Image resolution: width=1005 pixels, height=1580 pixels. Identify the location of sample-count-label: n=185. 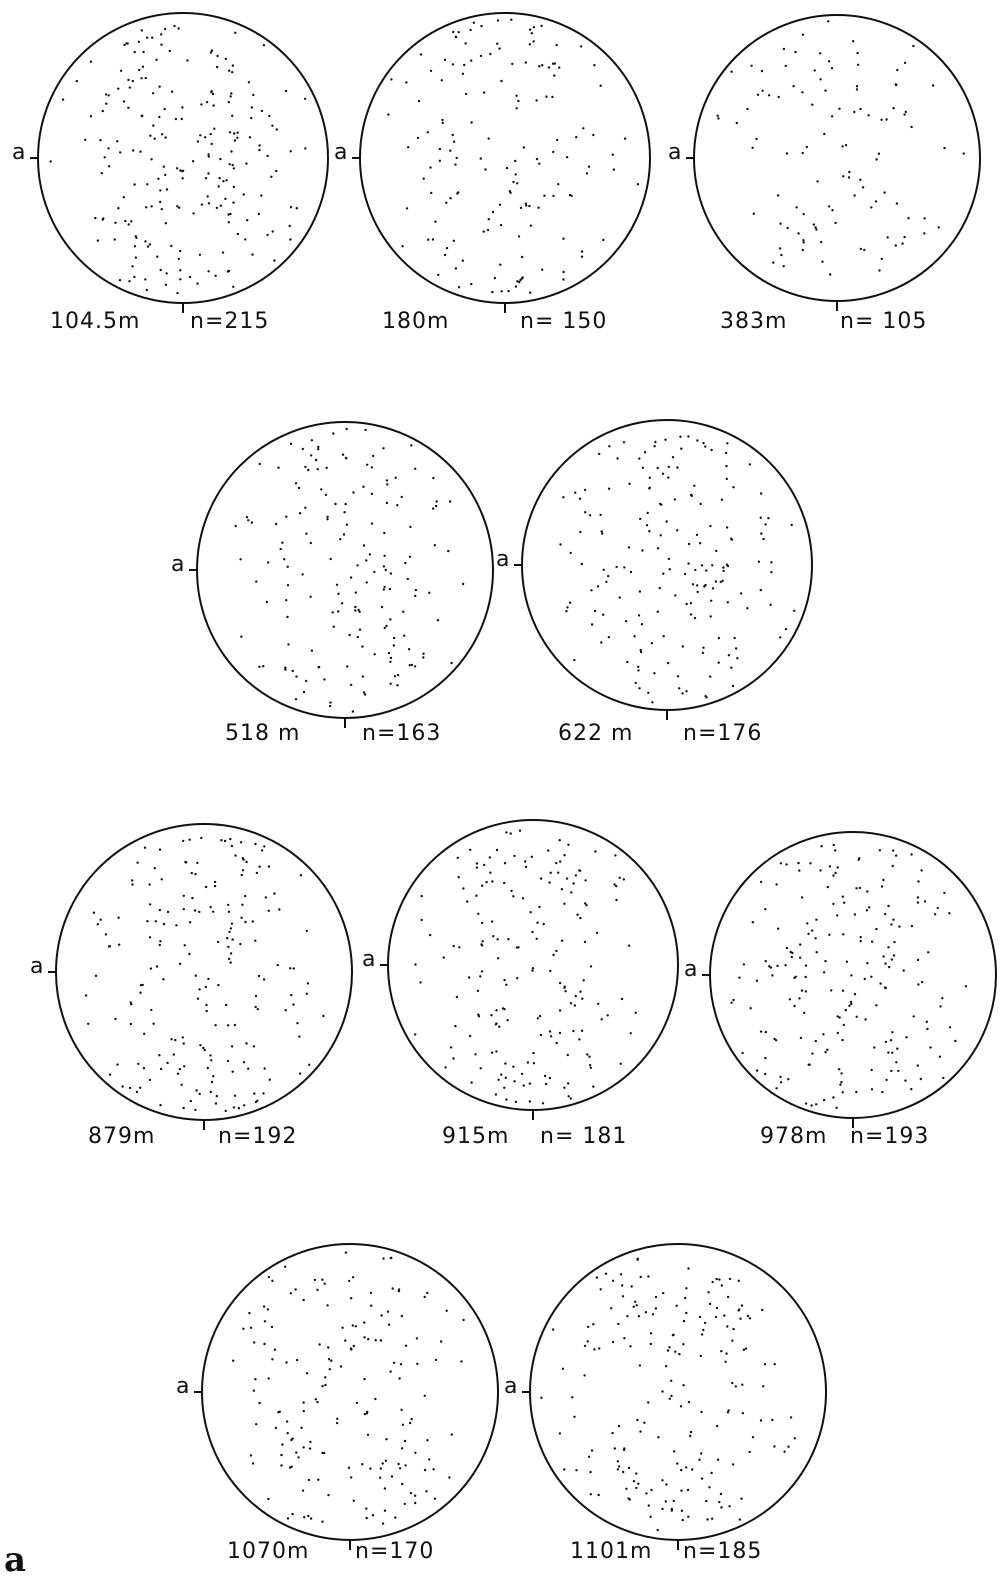
(723, 1551).